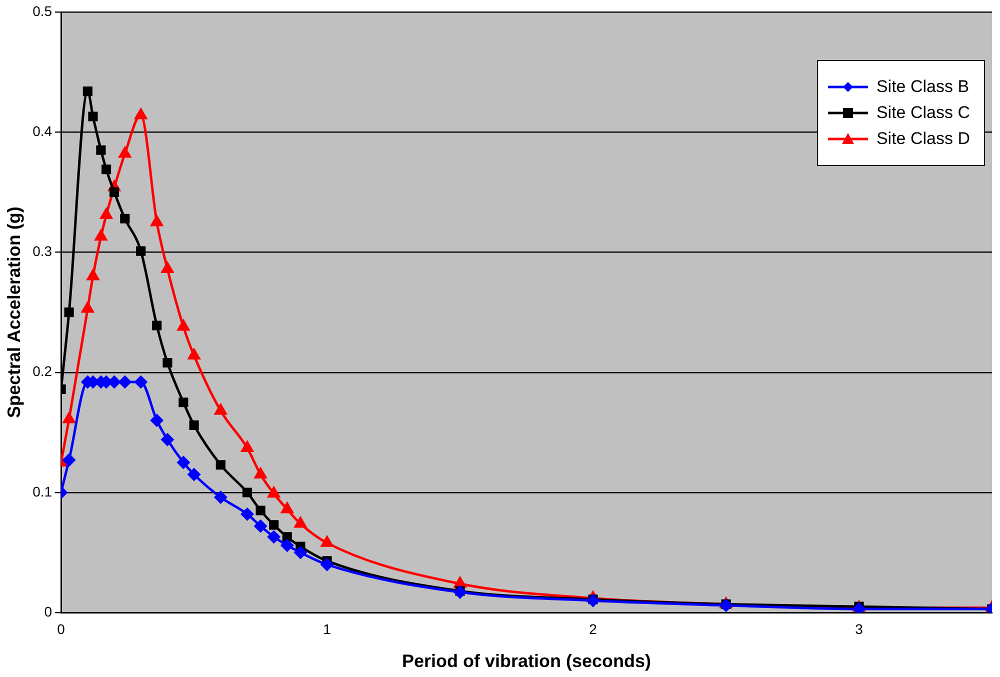 This screenshot has height=677, width=1000. Describe the element at coordinates (48, 611) in the screenshot. I see `y-tick-label: 0` at that location.